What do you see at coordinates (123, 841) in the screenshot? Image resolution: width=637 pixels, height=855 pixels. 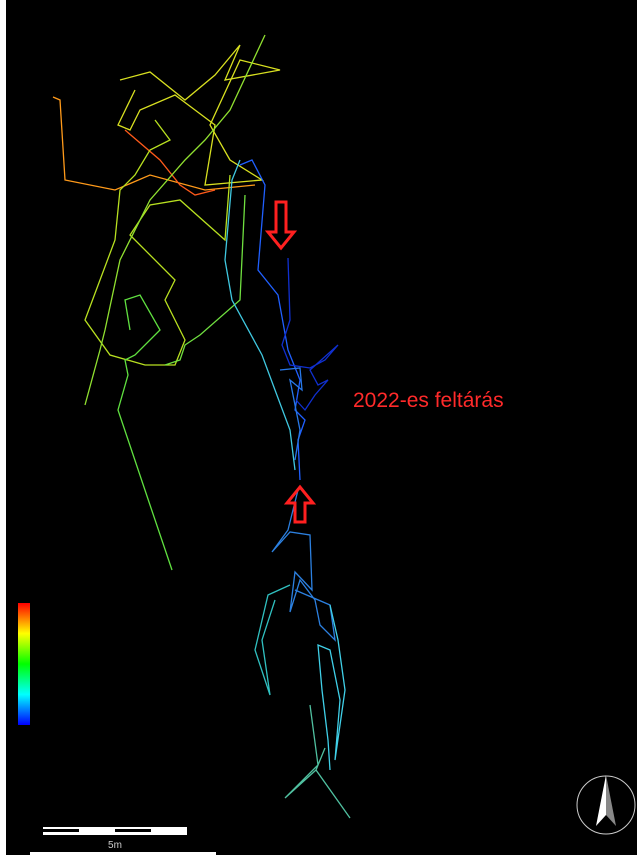 I see `scale-bar: 5m` at bounding box center [123, 841].